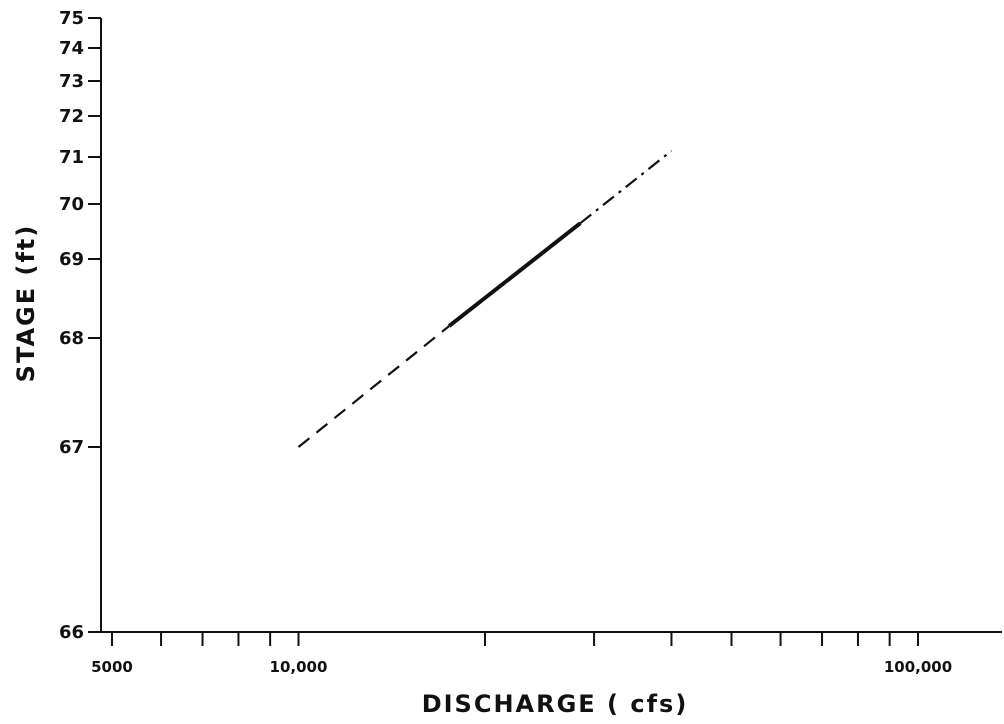 The height and width of the screenshot is (724, 1004). Describe the element at coordinates (299, 667) in the screenshot. I see `x-tick-label-10000: 10,000` at that location.